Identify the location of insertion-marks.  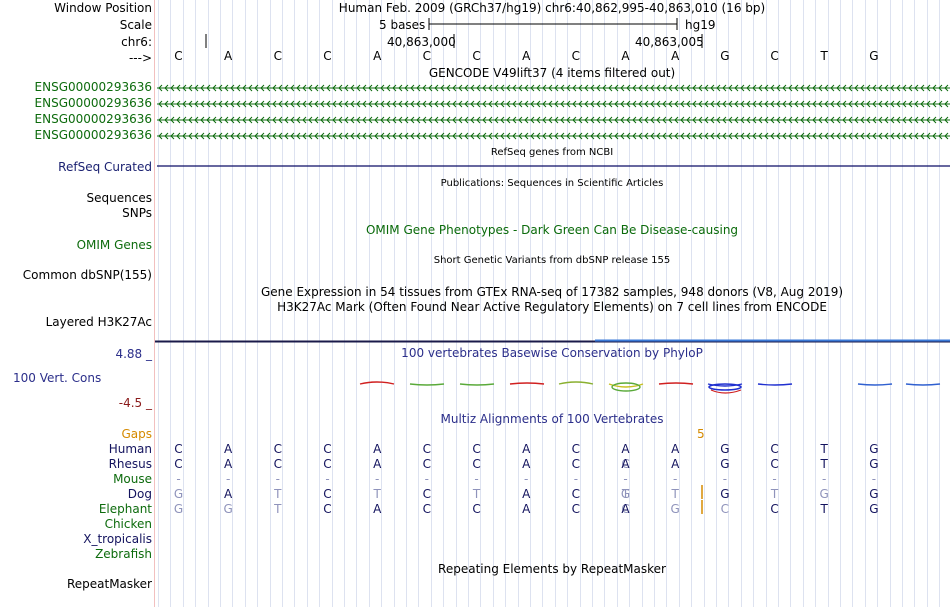
(702, 499).